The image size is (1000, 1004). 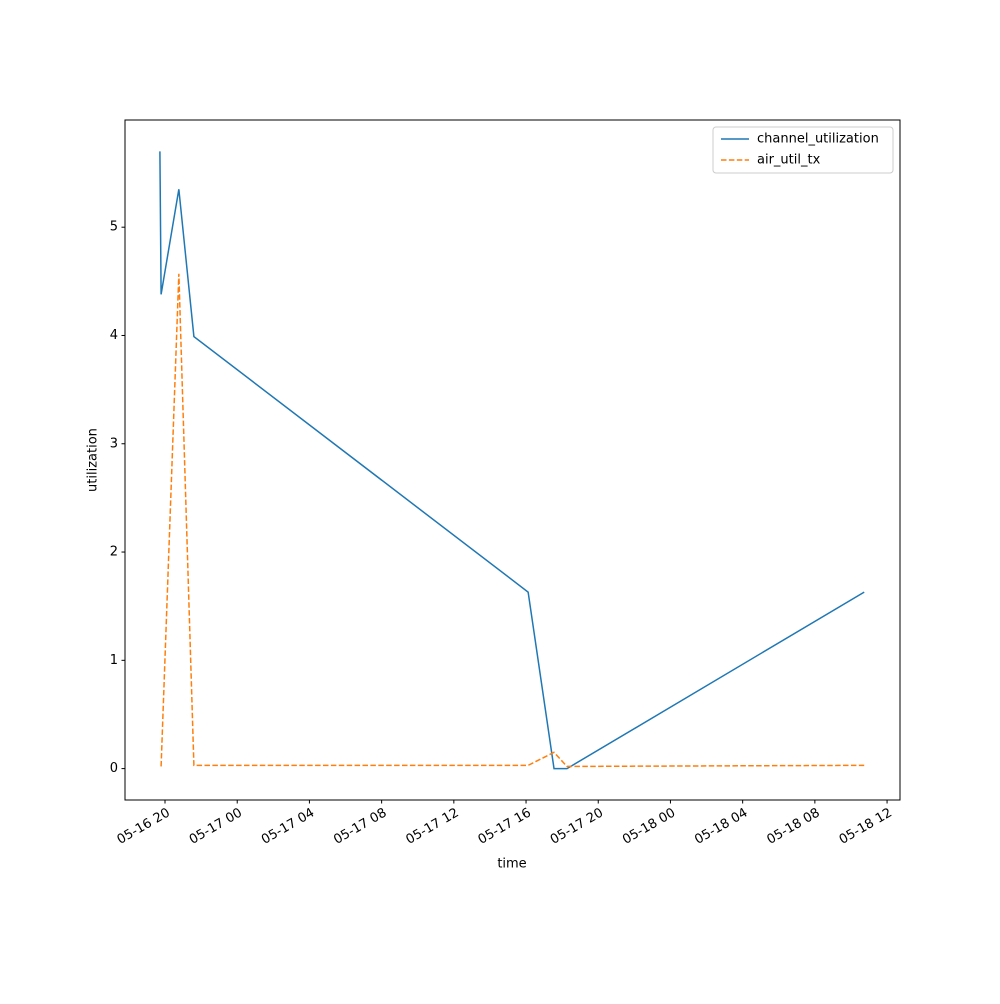 What do you see at coordinates (577, 827) in the screenshot?
I see `x-tick-label: 05-17 20` at bounding box center [577, 827].